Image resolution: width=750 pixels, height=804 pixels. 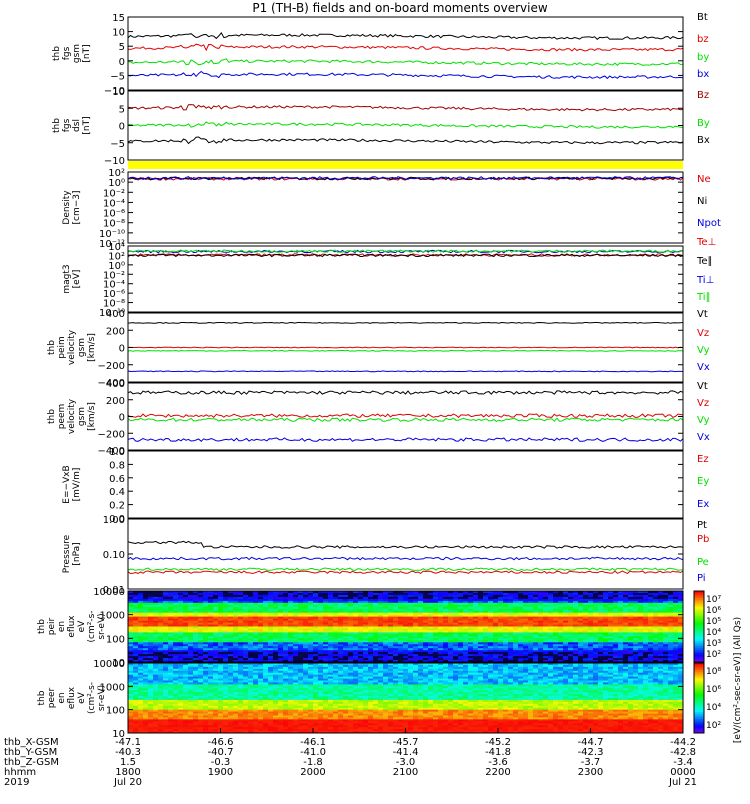 I want to click on y-axis-label-line: eV, so click(x=82, y=626).